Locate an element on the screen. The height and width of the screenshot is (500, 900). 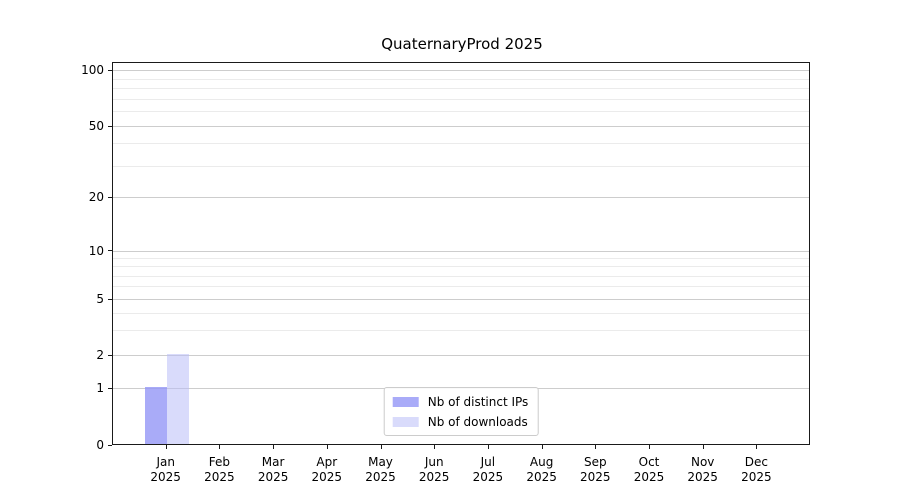
x-tick-mark-nov is located at coordinates (703, 447).